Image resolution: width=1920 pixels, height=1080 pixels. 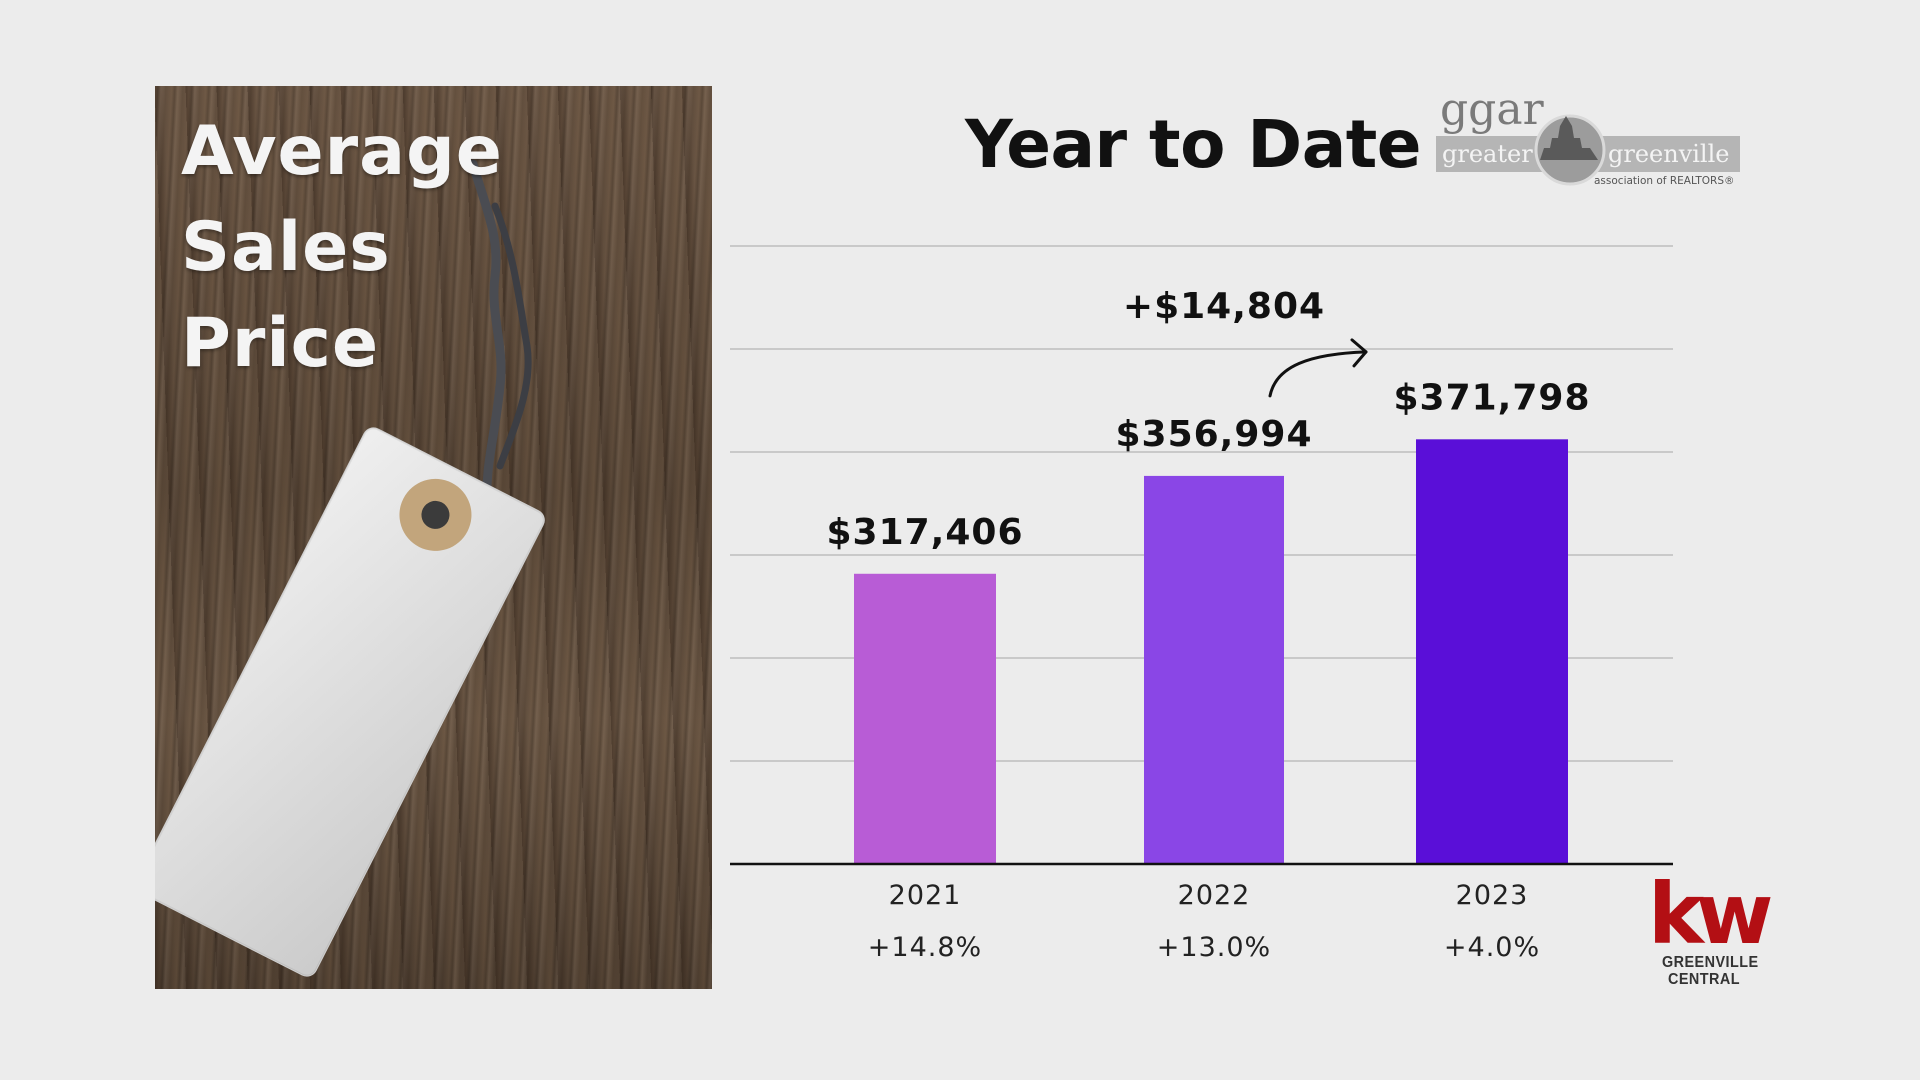 I want to click on value-label-2023: $371,798, so click(x=1491, y=397).